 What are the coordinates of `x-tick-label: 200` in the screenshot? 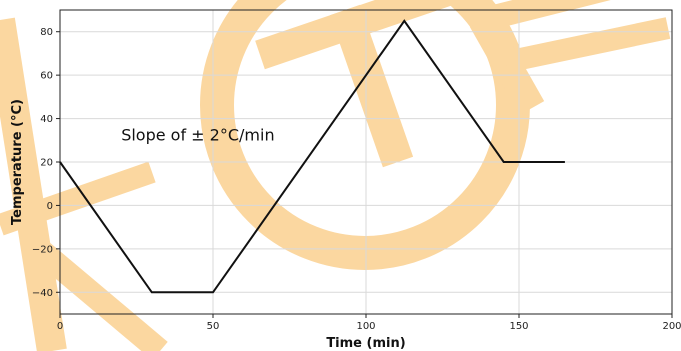 It's located at (671, 326).